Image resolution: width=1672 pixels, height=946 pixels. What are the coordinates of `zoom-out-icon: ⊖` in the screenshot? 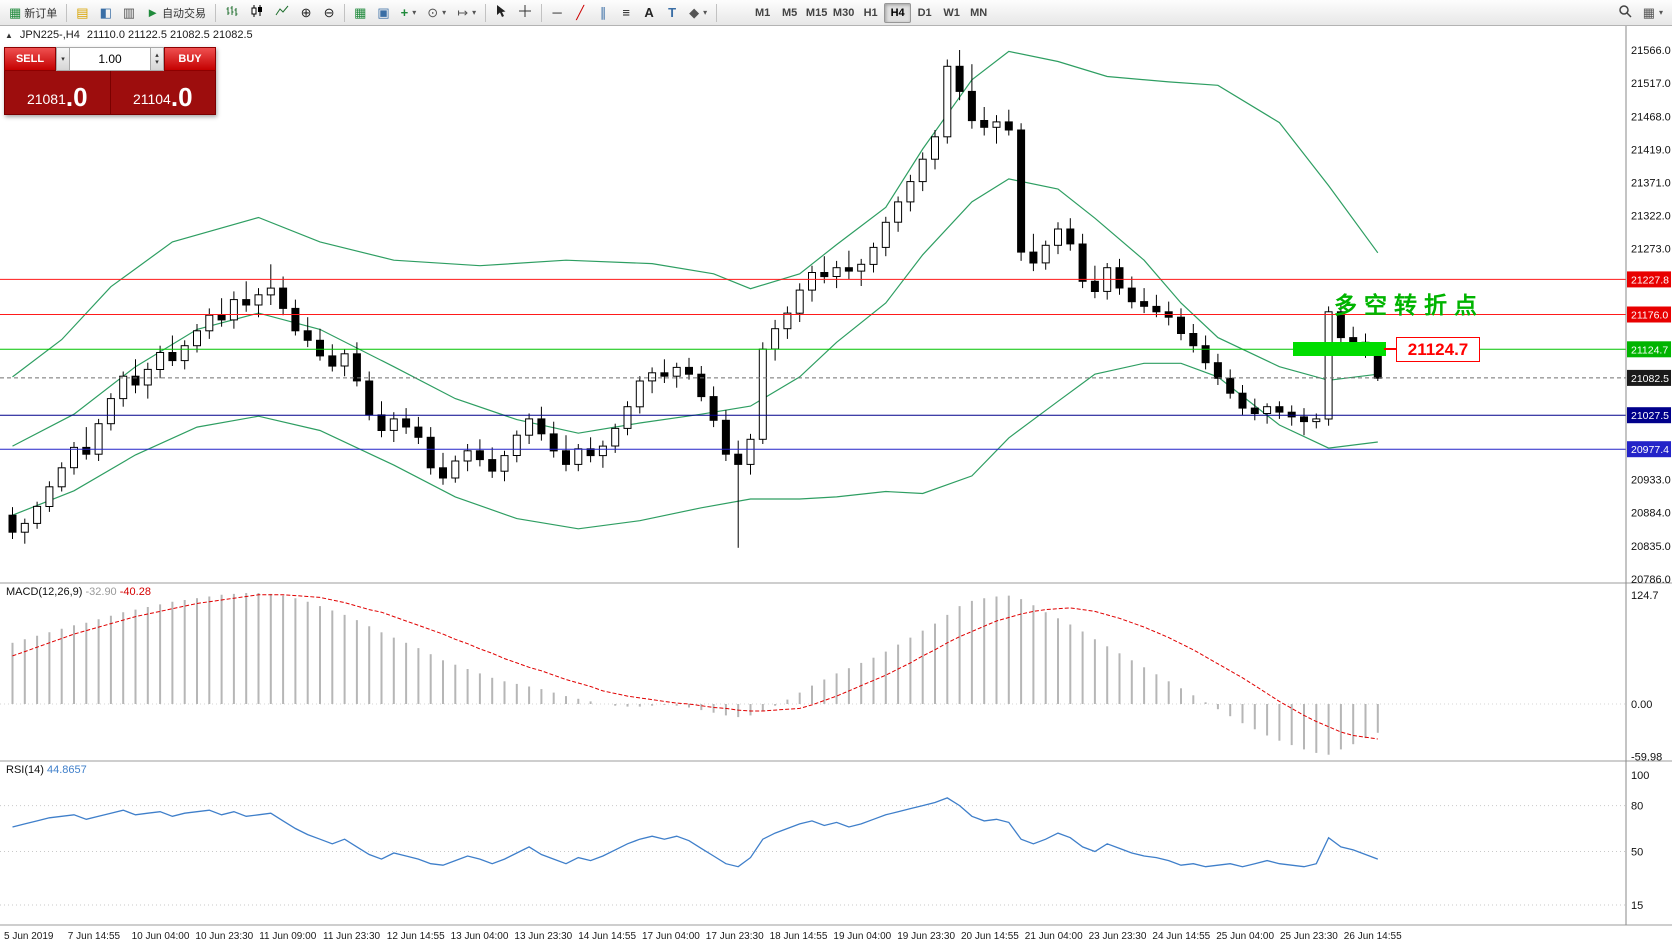 It's located at (329, 12).